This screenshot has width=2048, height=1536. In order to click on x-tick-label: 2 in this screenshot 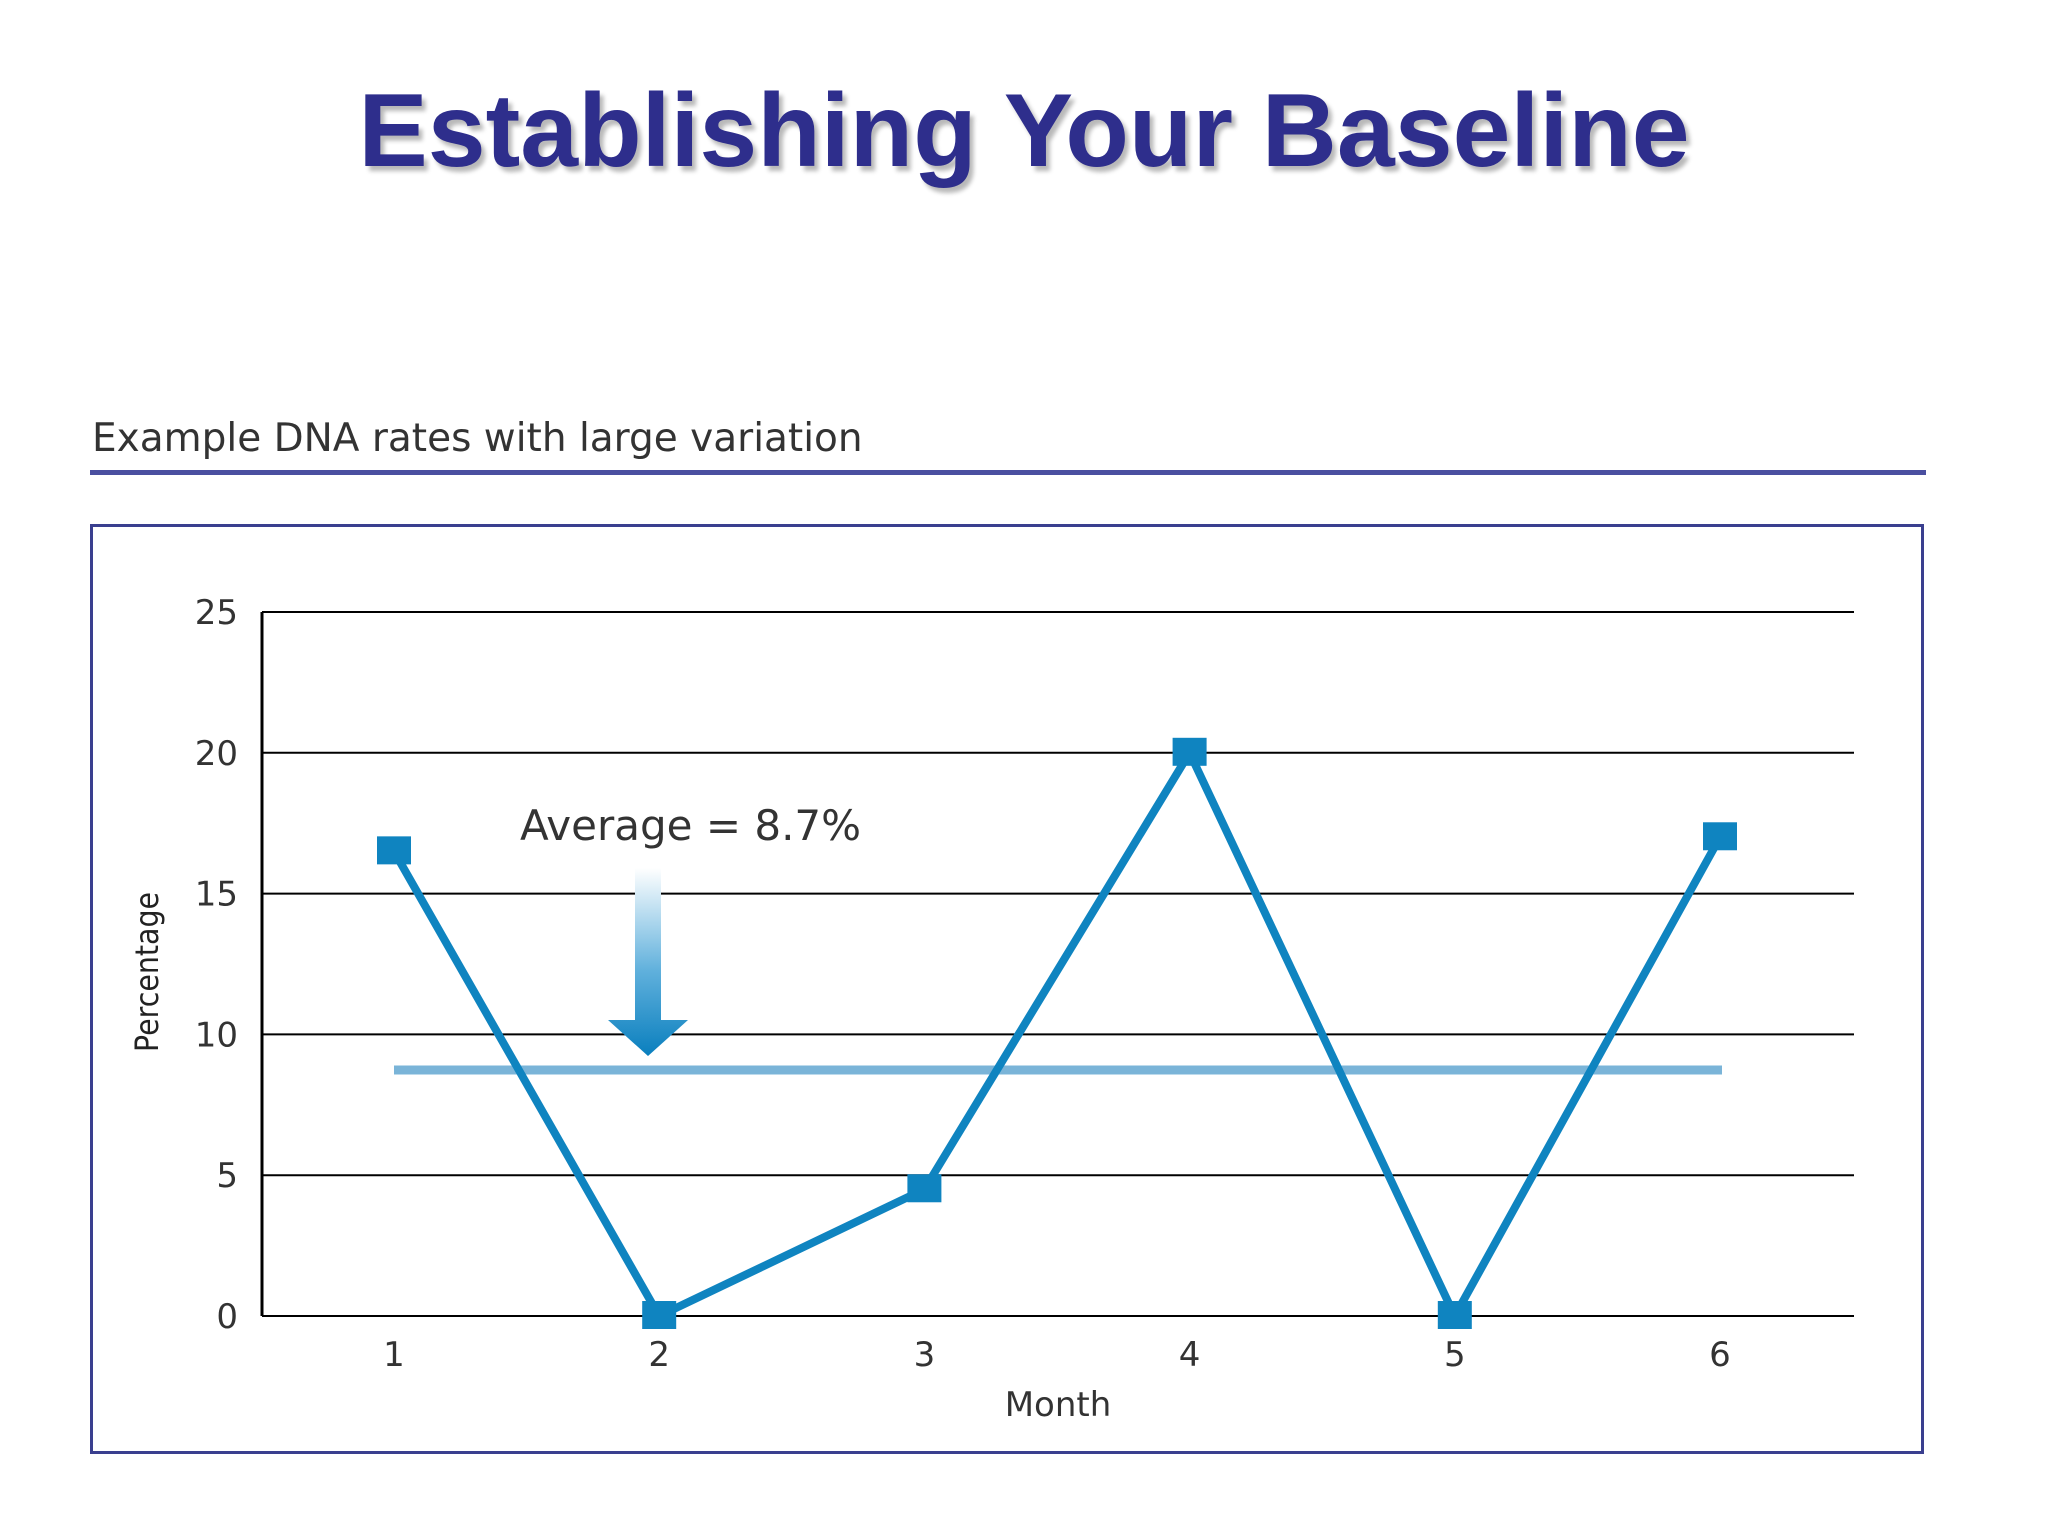, I will do `click(659, 1355)`.